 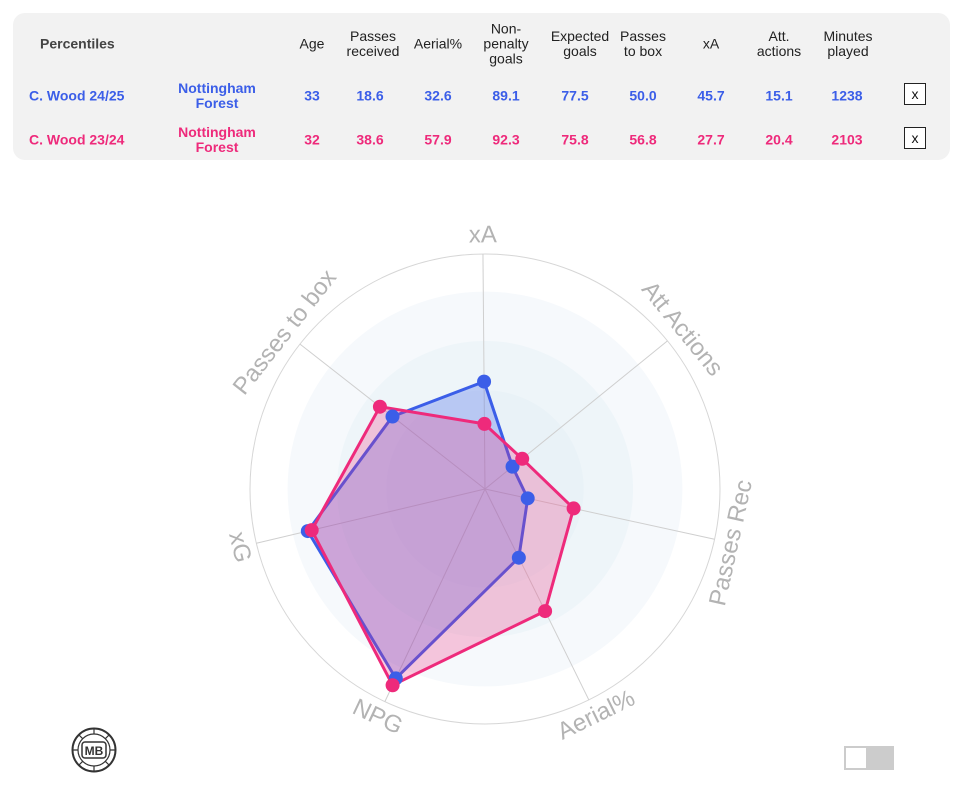 I want to click on percentiles-header: Percentiles, so click(x=77, y=43).